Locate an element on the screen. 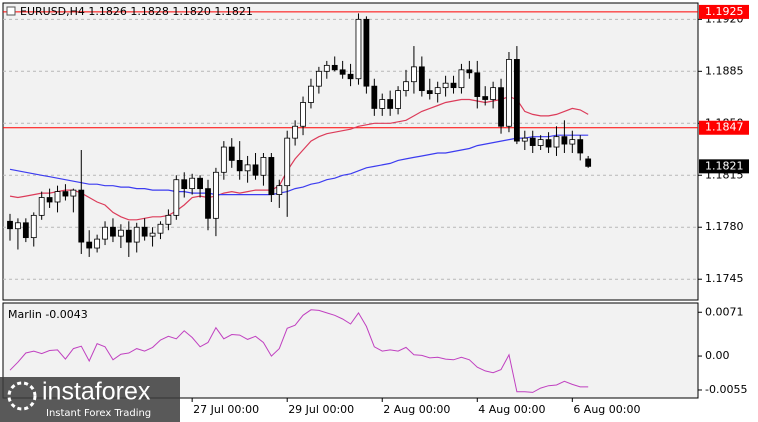 This screenshot has width=758, height=422. x-tick-label: 2 Aug 00:00 is located at coordinates (416, 409).